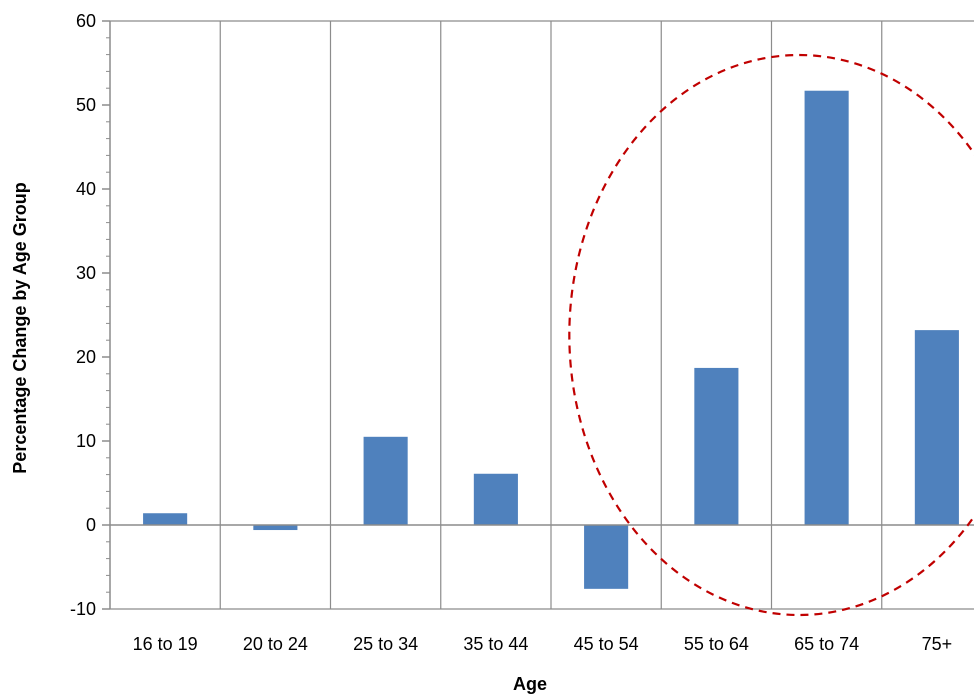  Describe the element at coordinates (606, 644) in the screenshot. I see `x-tick-label: 45 to 54` at that location.